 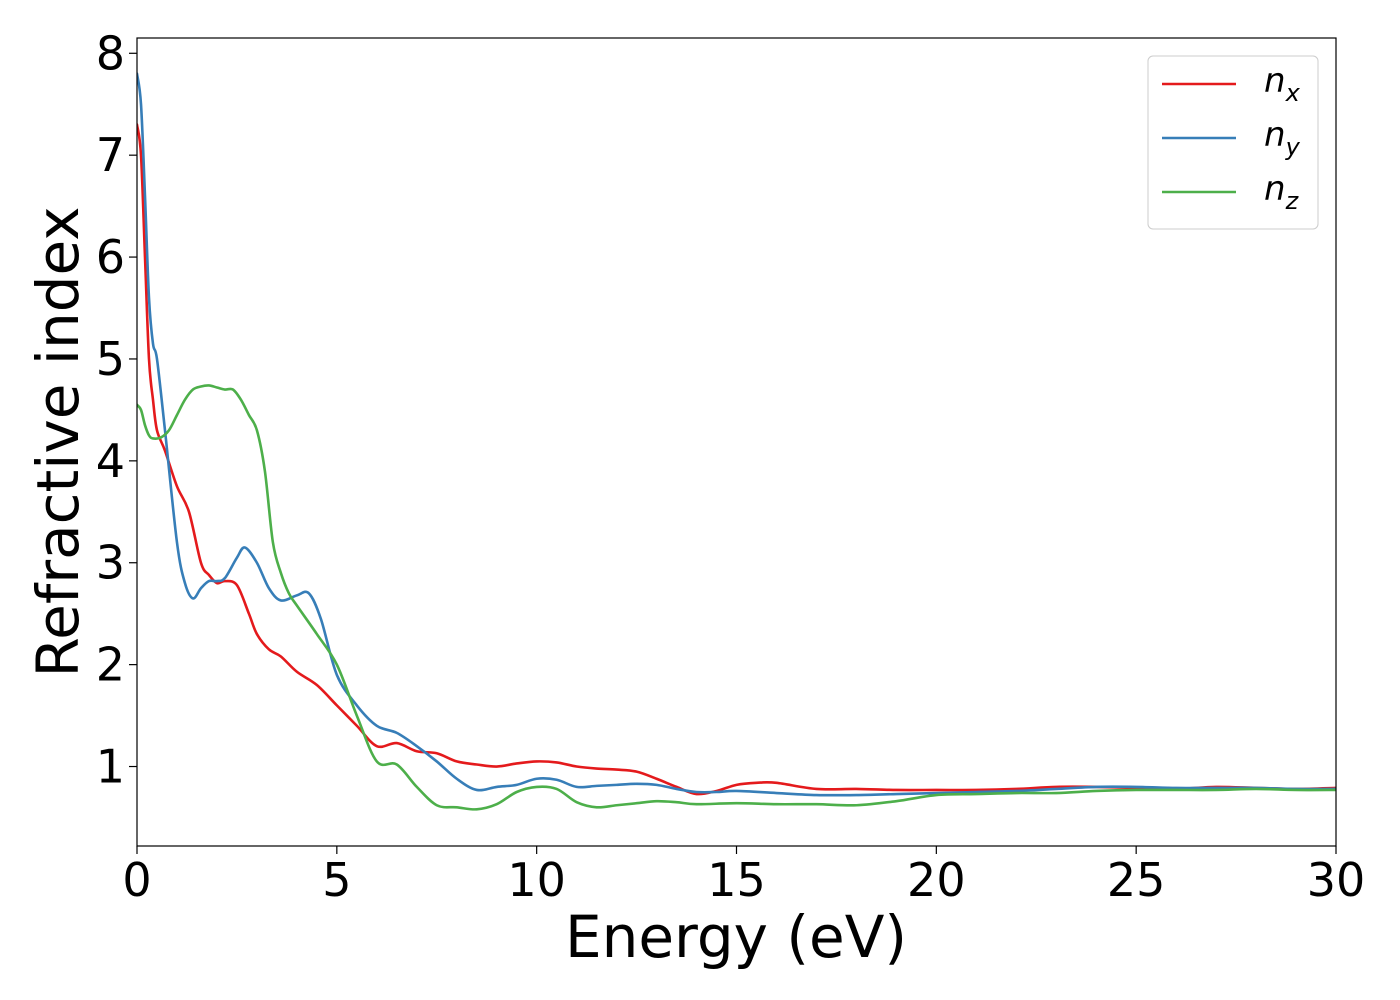 I want to click on y-axis: 1 2 3 4 5 6 7 8, so click(x=116, y=410).